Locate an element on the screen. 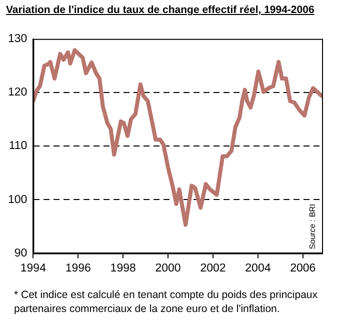  y-tick-label: 90 is located at coordinates (21, 253).